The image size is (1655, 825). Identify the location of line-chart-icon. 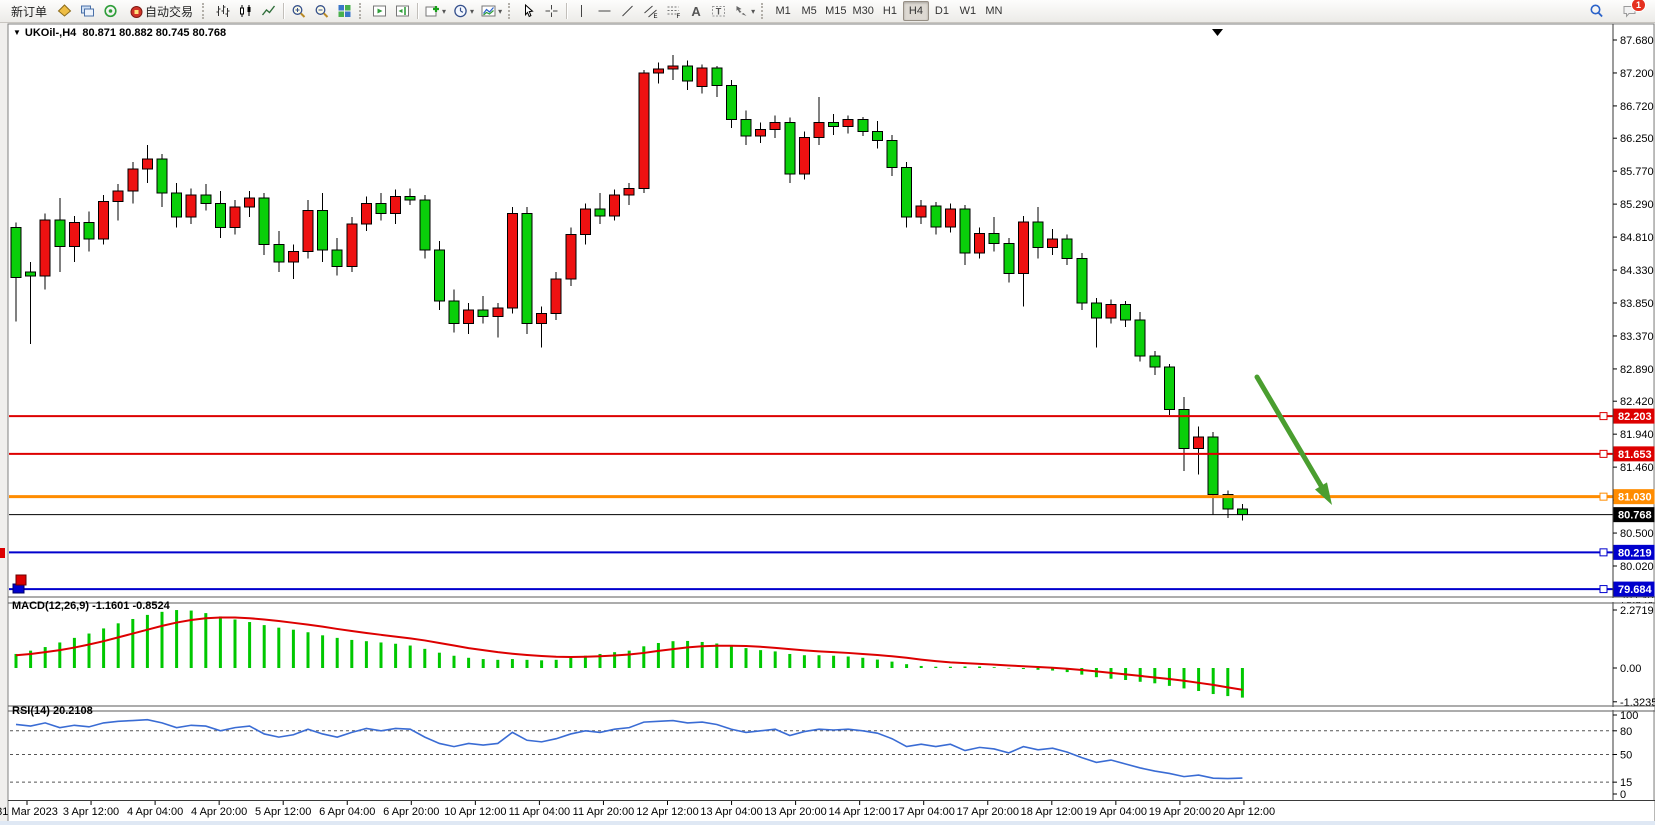
(268, 10).